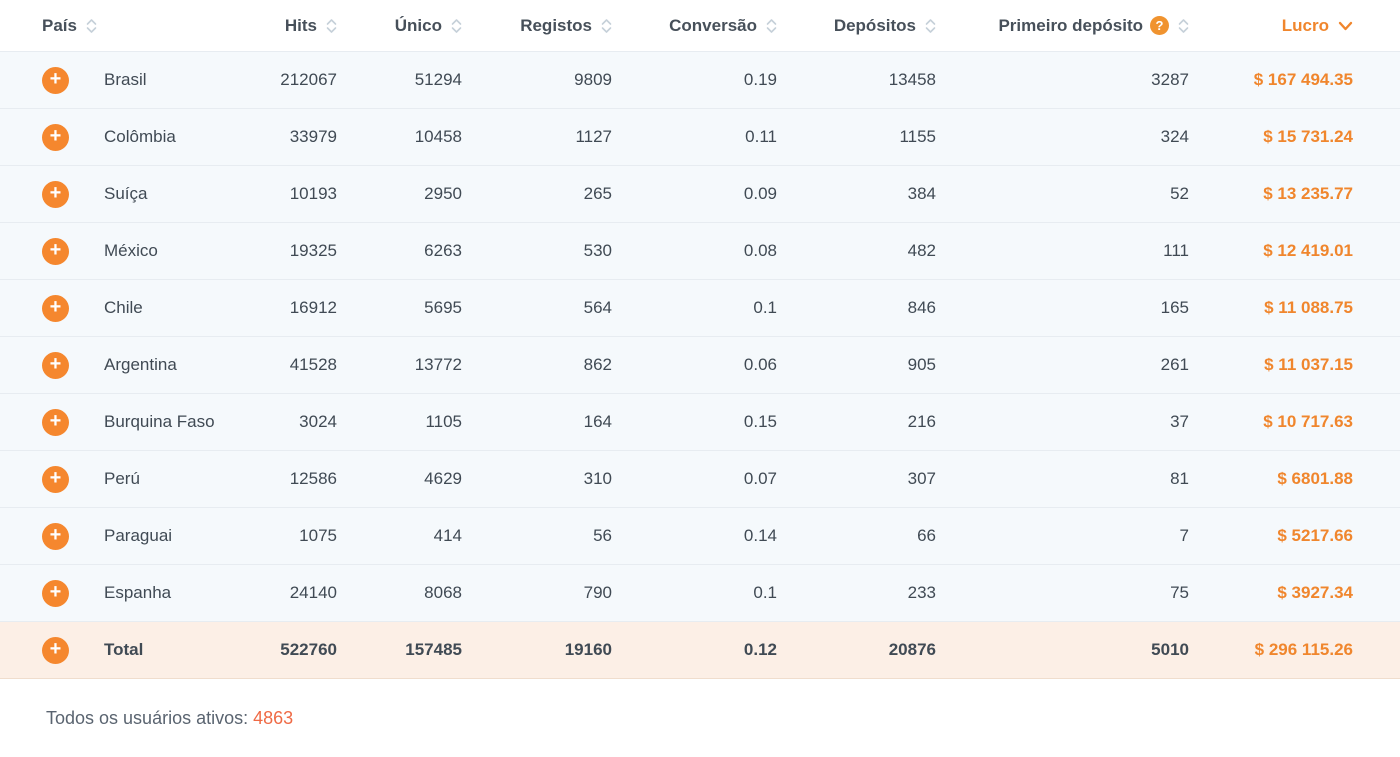 This screenshot has width=1400, height=757. Describe the element at coordinates (1308, 250) in the screenshot. I see `lucro-value: $ 12 419.01` at that location.